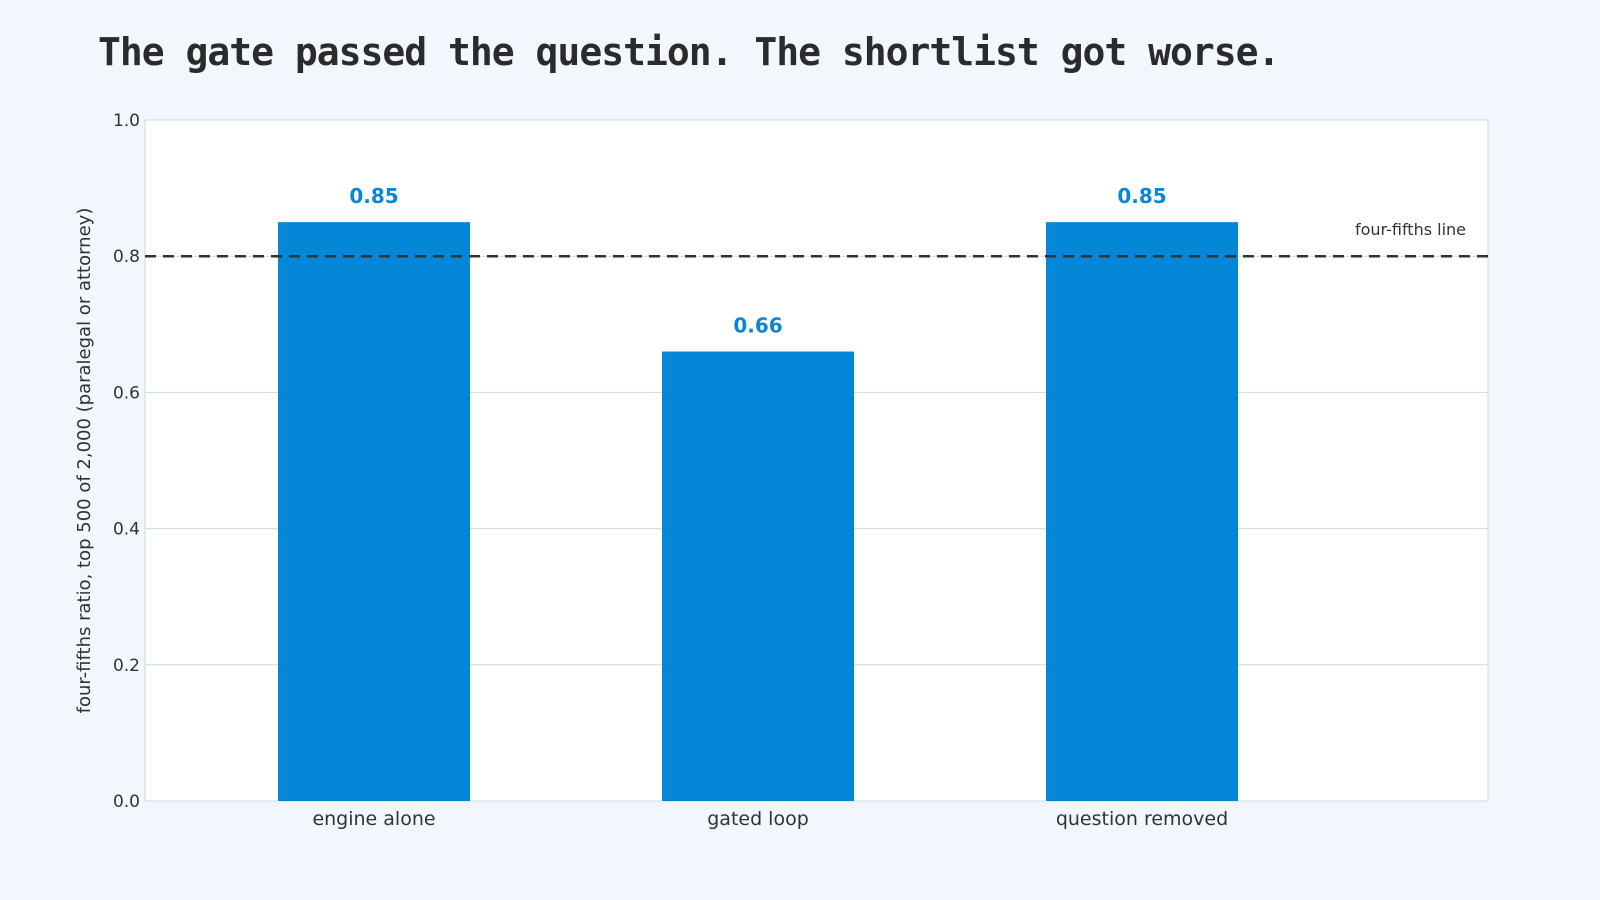 This screenshot has width=1600, height=900. I want to click on data-label: 0.66, so click(757, 326).